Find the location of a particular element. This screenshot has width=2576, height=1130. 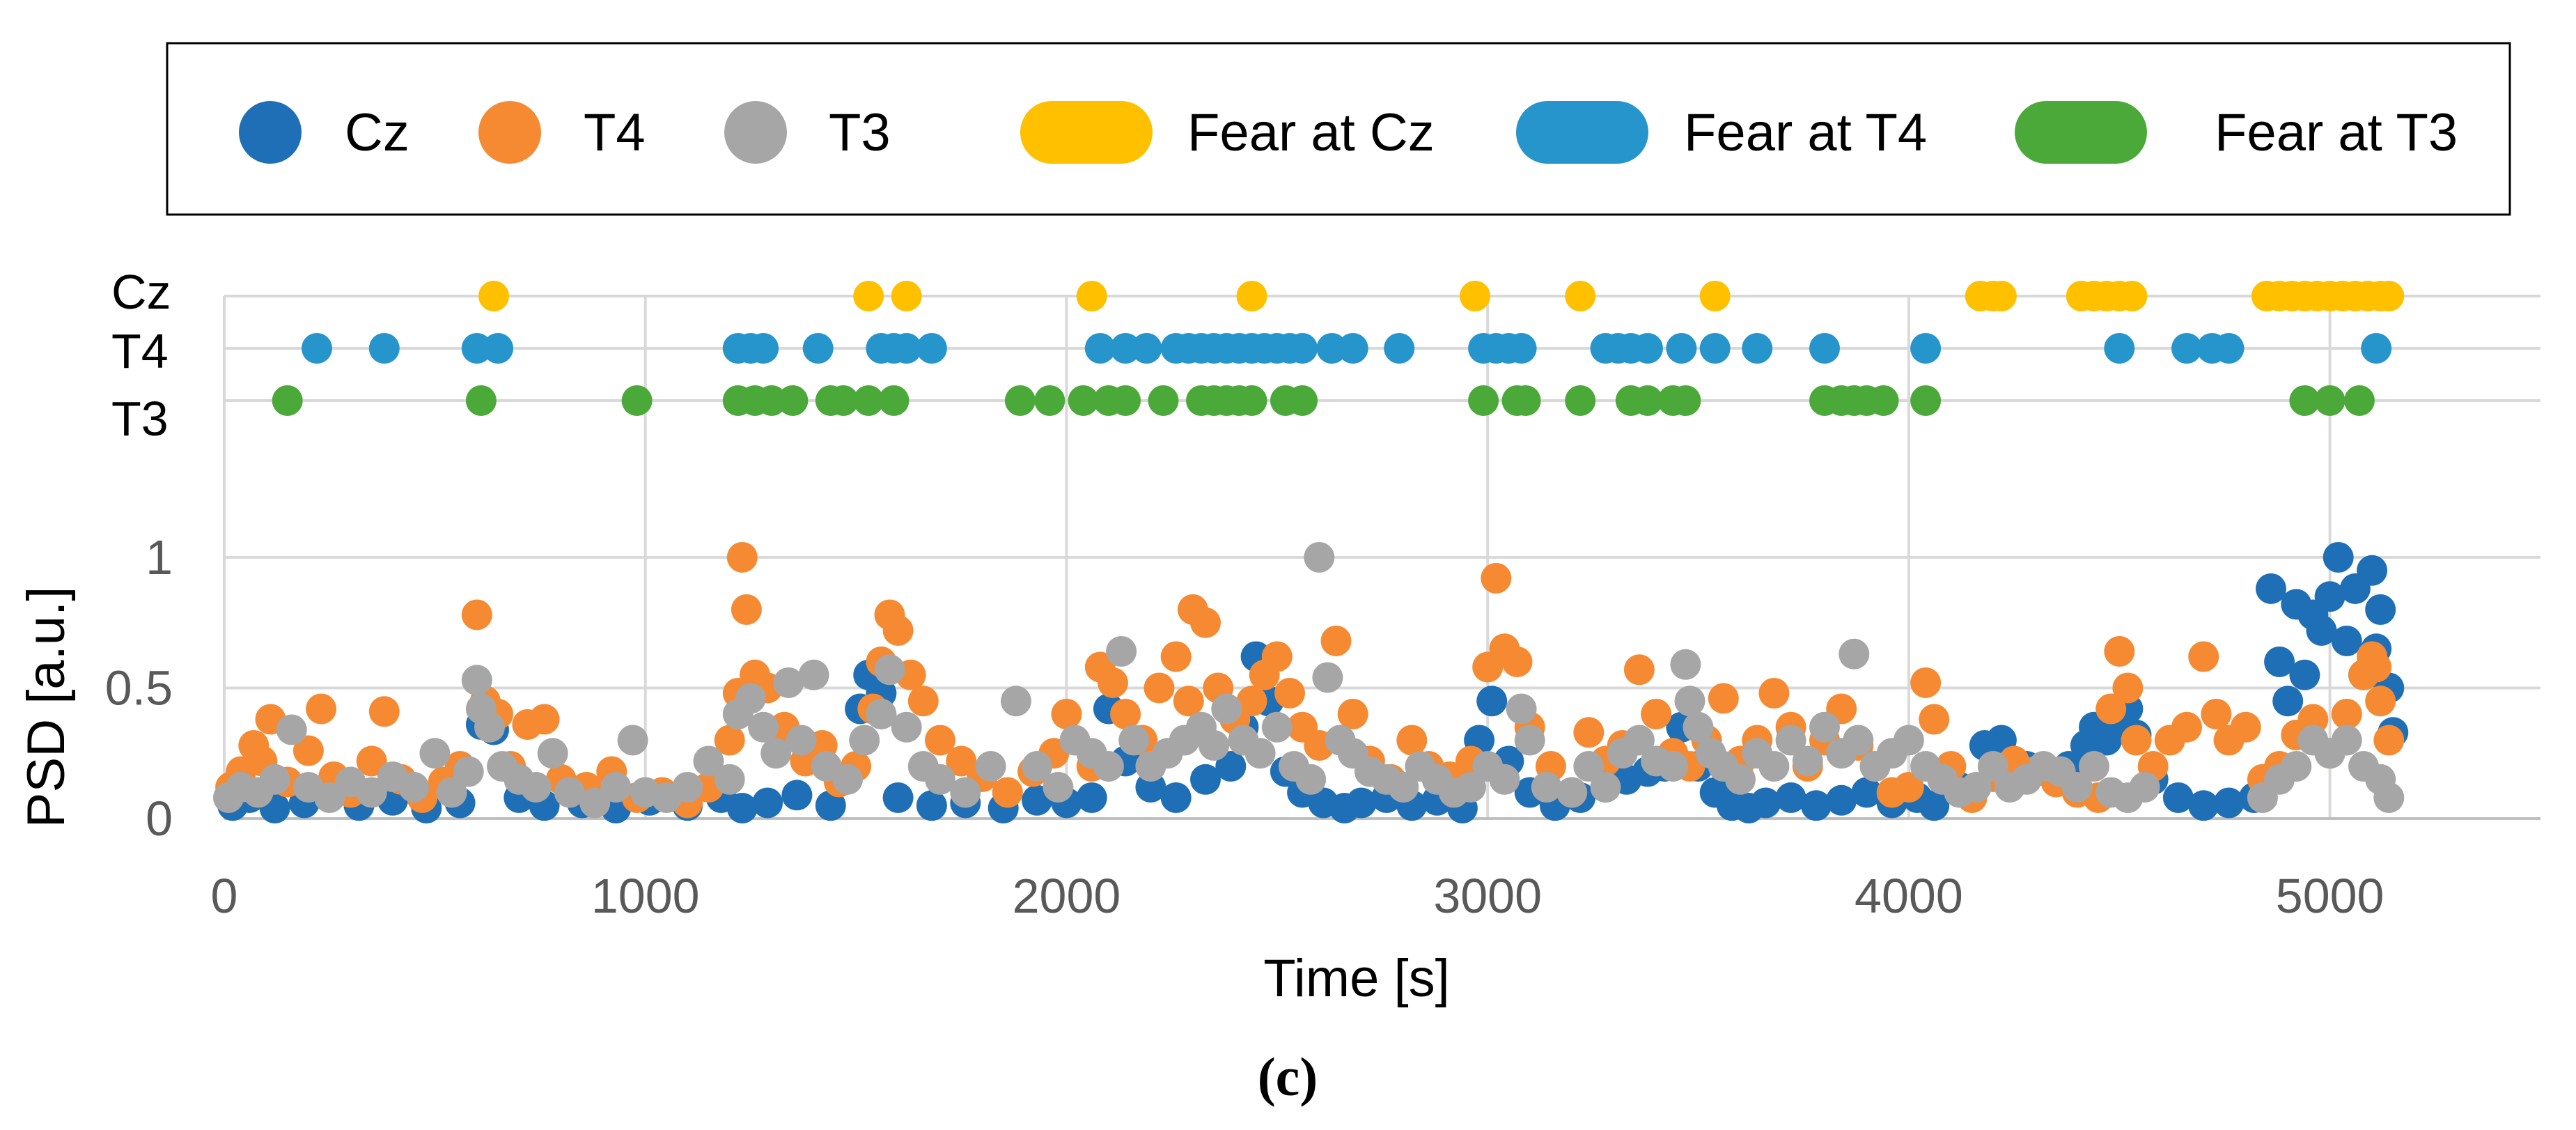

y-tick-label: 0 is located at coordinates (160, 819).